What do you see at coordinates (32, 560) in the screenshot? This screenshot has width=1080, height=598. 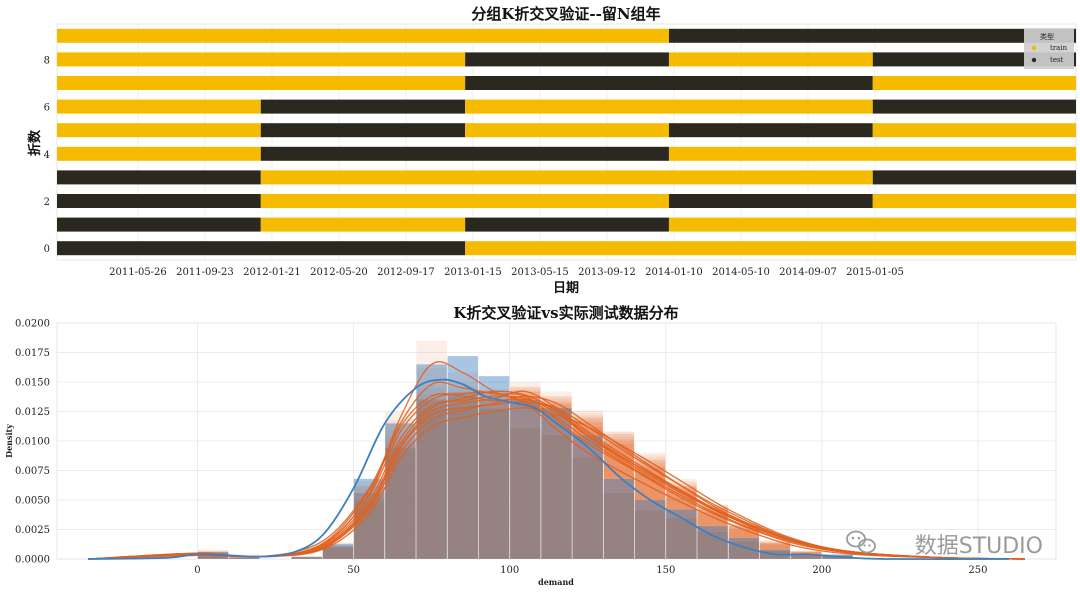 I see `bottom-y-tick-label: 0.0000` at bounding box center [32, 560].